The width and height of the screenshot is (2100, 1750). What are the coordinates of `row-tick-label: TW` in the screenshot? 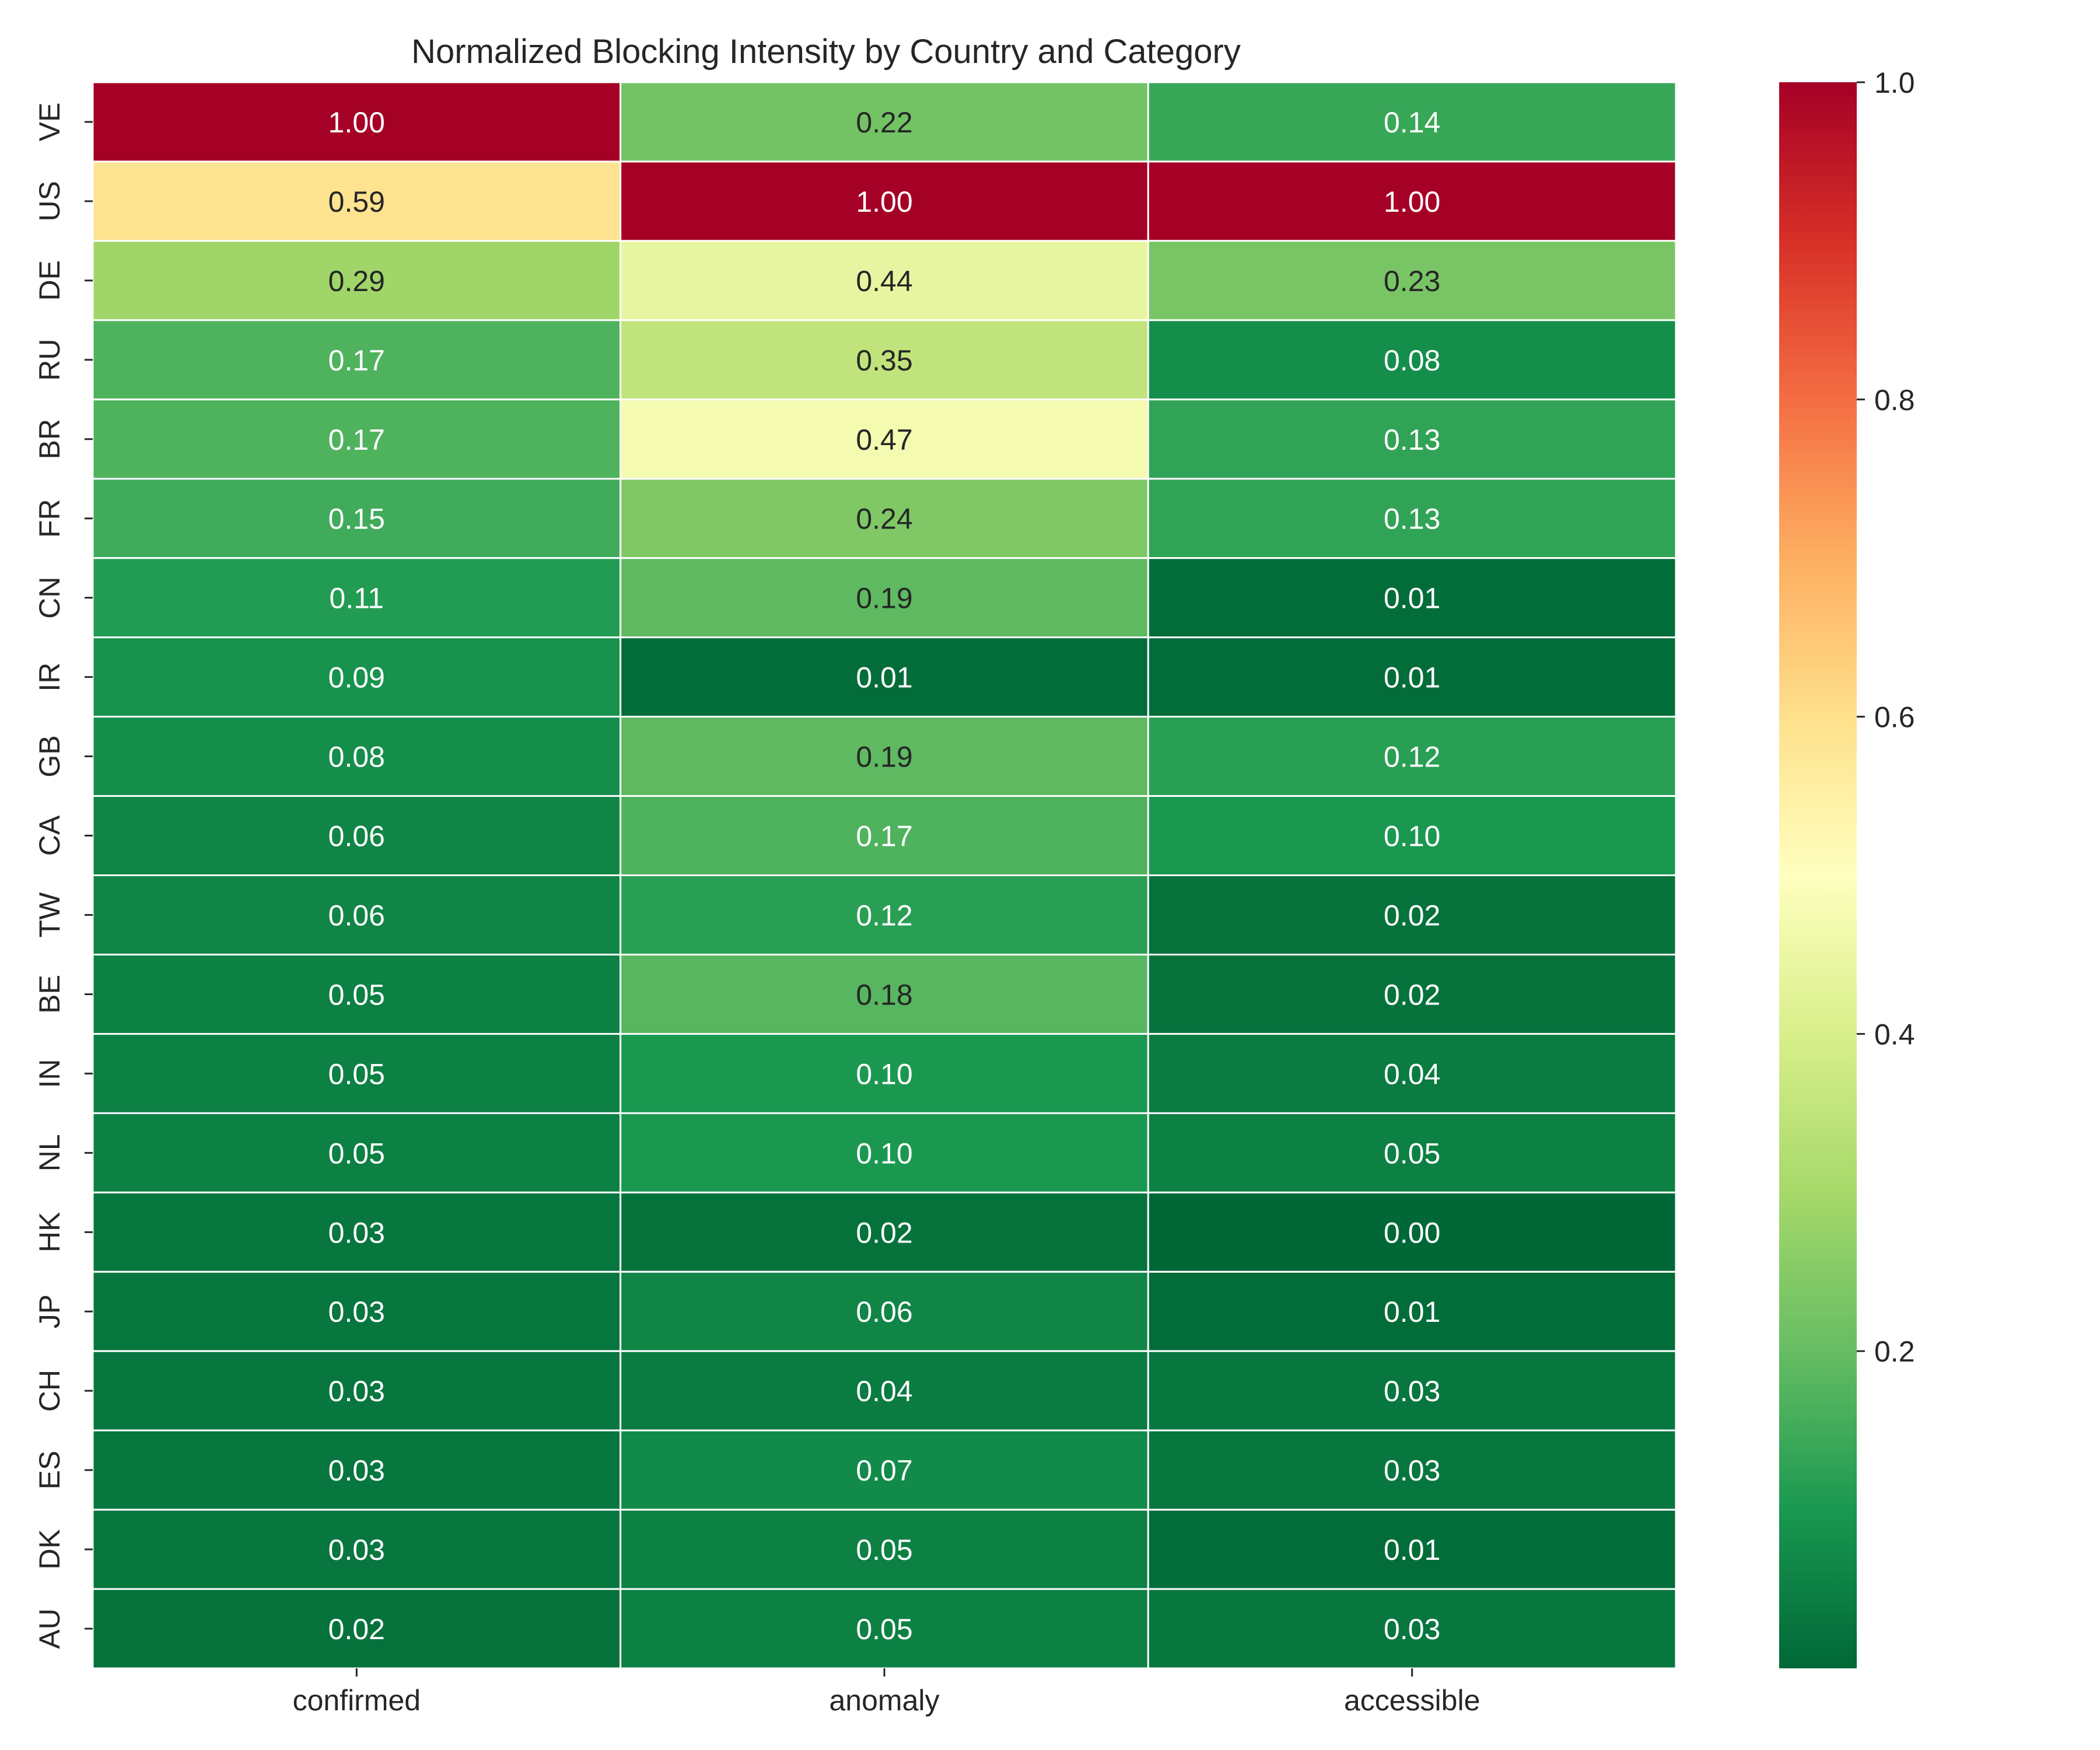 It's located at (49, 915).